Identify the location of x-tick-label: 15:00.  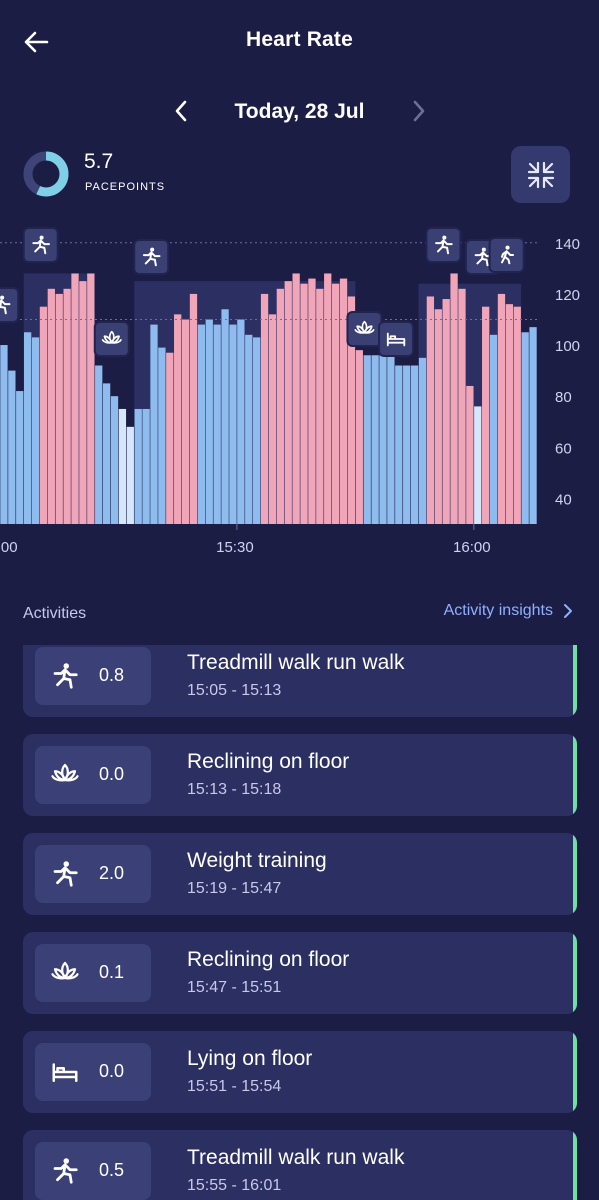
(9, 547).